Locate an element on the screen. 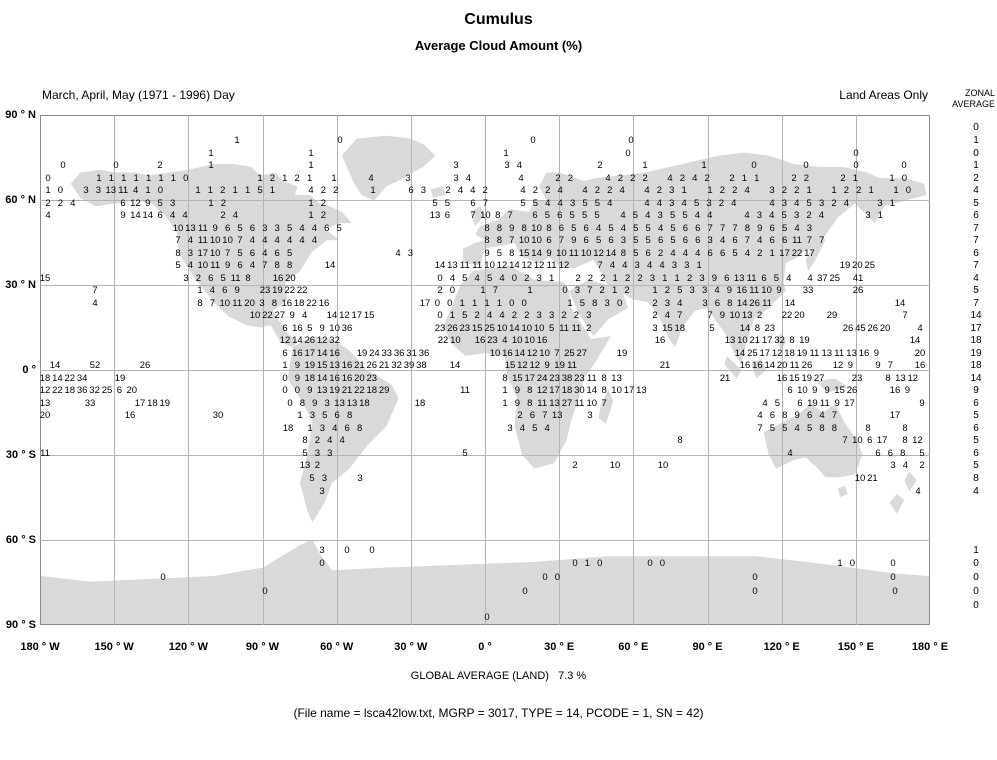 This screenshot has height=760, width=997. grid-value: 29 is located at coordinates (832, 315).